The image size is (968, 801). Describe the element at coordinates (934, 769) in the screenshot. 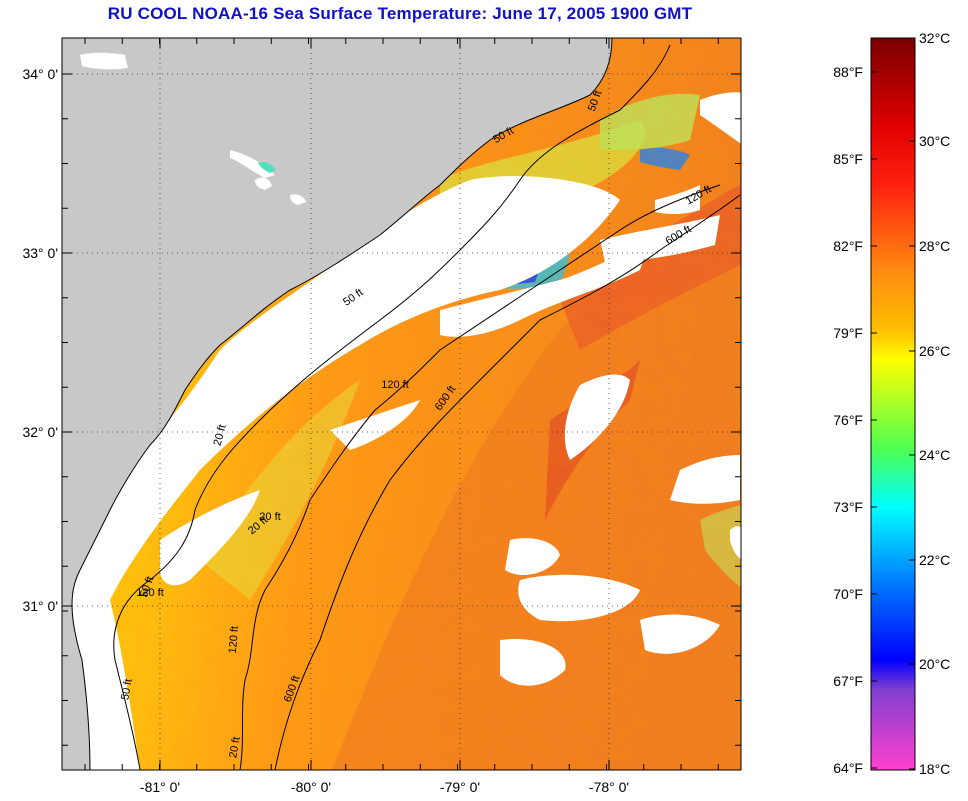

I see `celsius-label: 18°C` at that location.